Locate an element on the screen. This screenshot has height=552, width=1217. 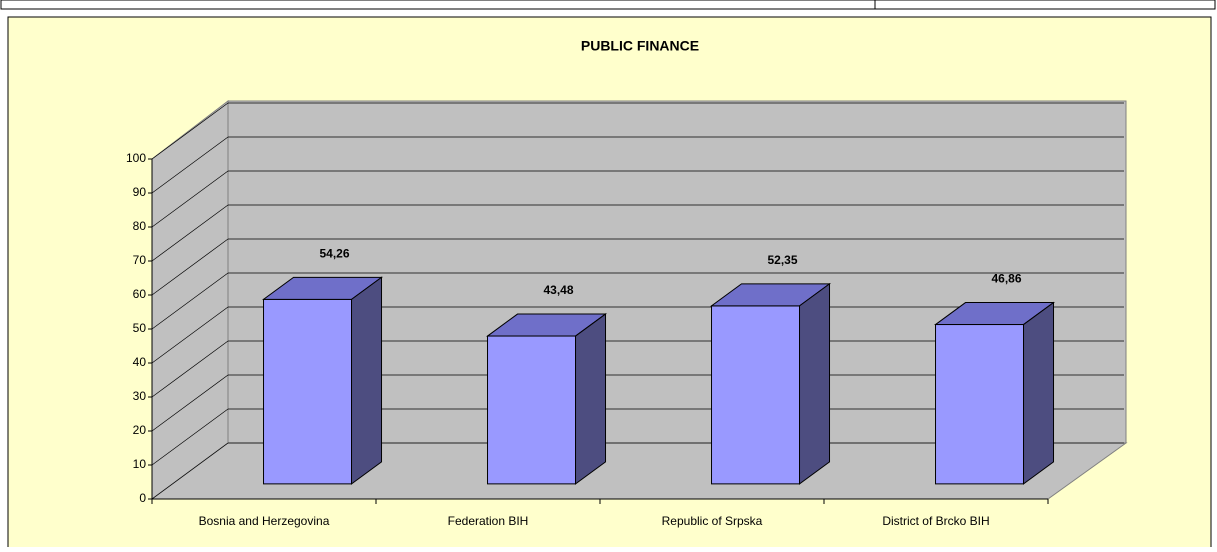
y-tick-label: 80 is located at coordinates (140, 226).